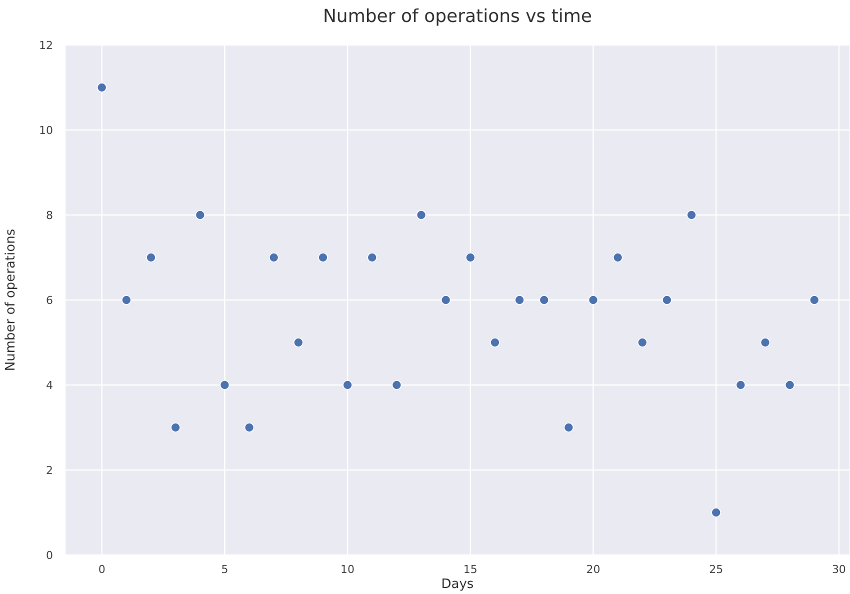 The height and width of the screenshot is (594, 850). What do you see at coordinates (102, 569) in the screenshot?
I see `x-tick-label: 0` at bounding box center [102, 569].